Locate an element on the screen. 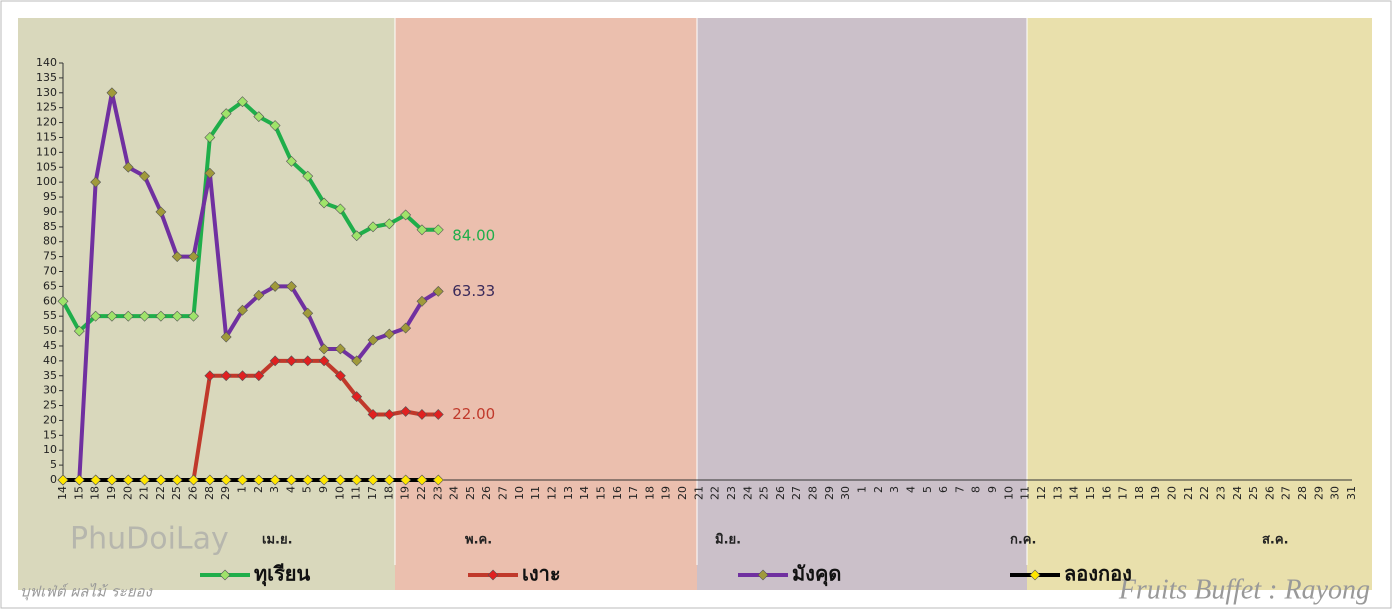 This screenshot has width=1392, height=613. y-tick-label: 75 is located at coordinates (50, 256).